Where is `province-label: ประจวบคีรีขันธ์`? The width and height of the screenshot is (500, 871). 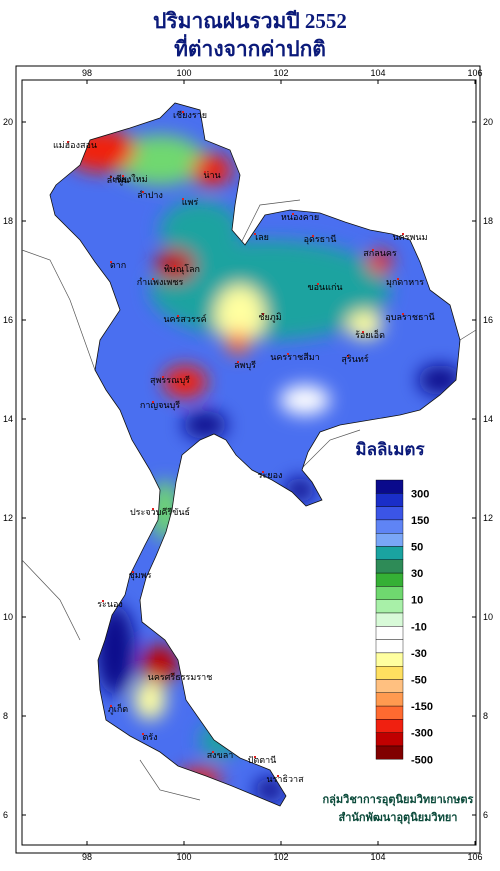 province-label: ประจวบคีรีขันธ์ is located at coordinates (160, 511).